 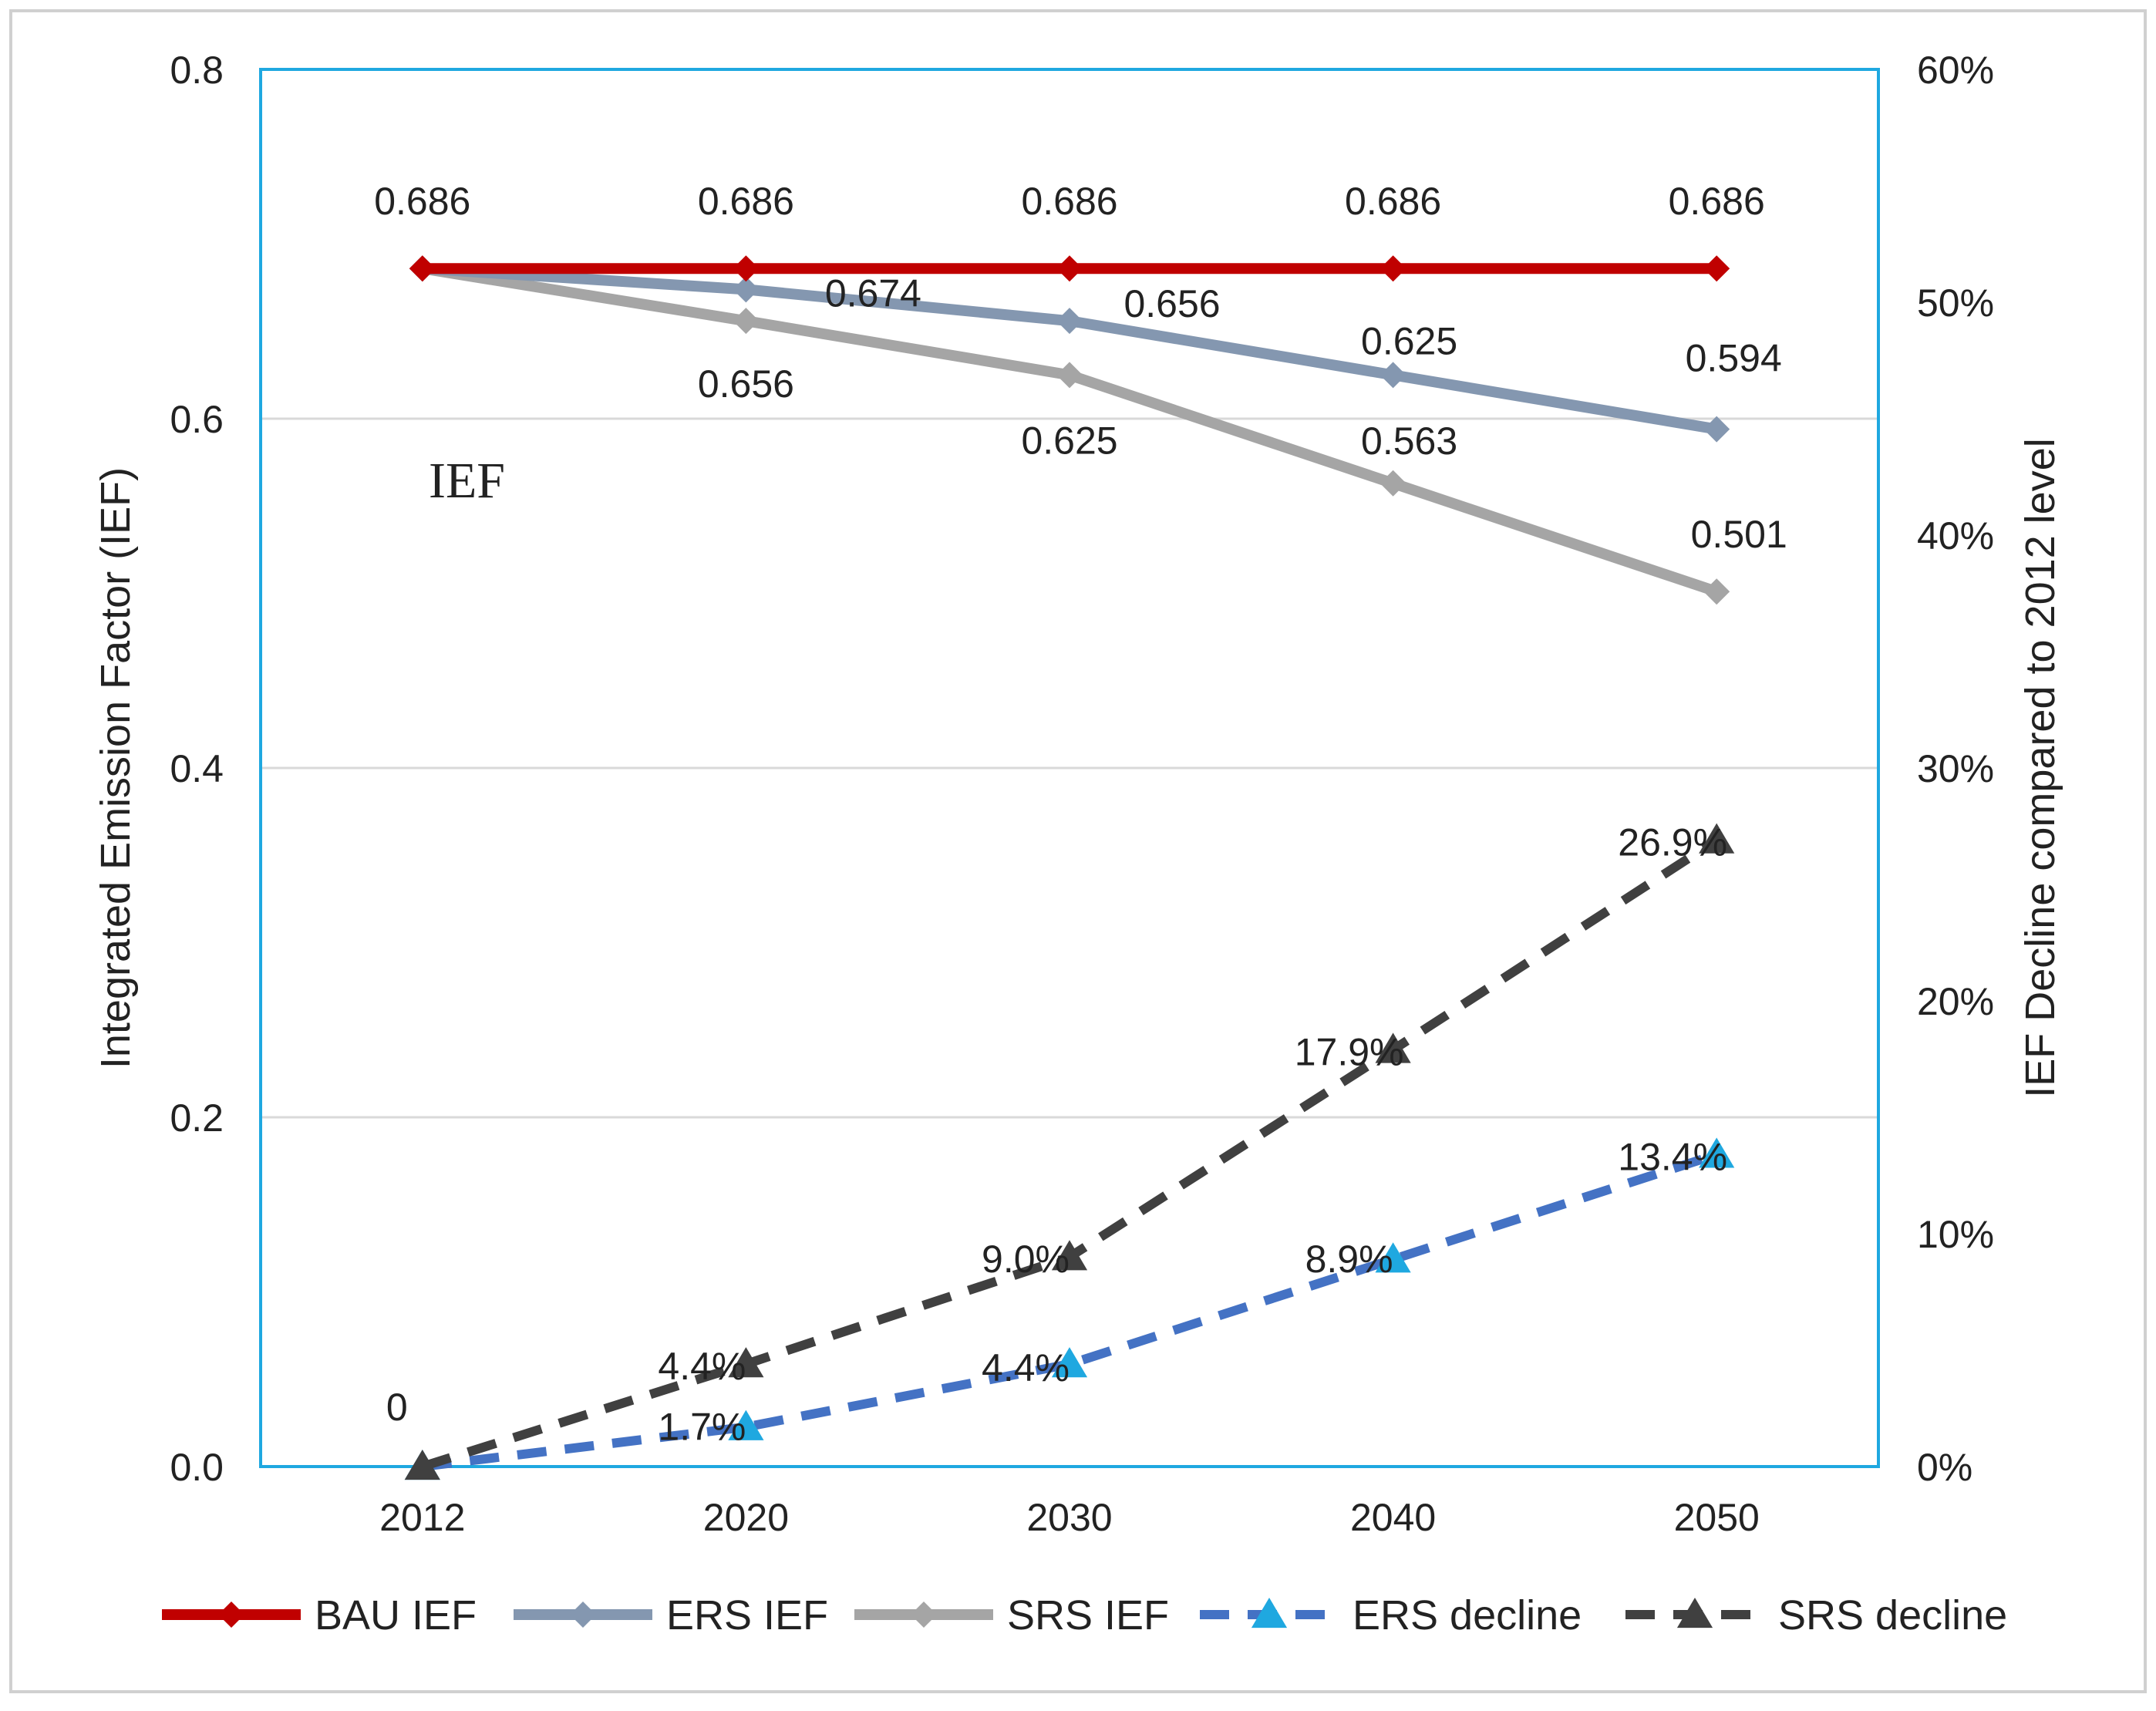 I want to click on left-tick-label: 0.0, so click(x=197, y=1467).